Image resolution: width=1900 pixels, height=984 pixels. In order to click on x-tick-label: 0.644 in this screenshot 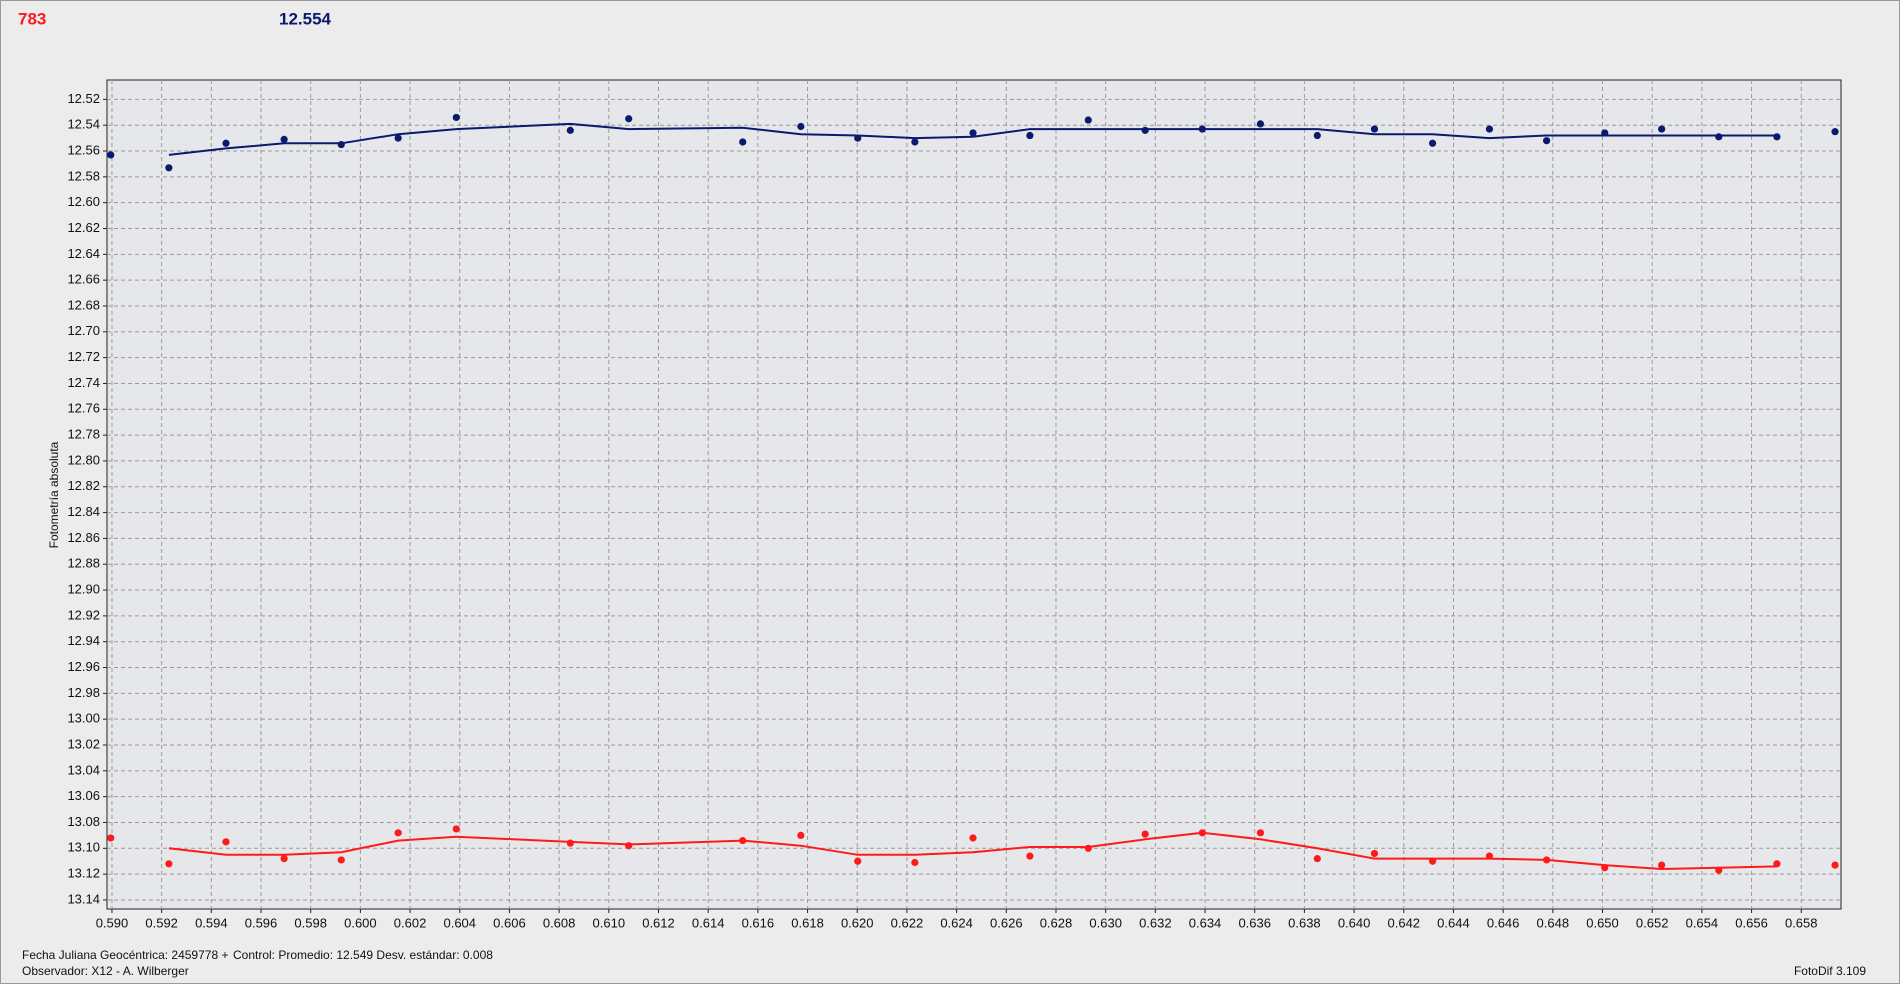, I will do `click(1453, 922)`.